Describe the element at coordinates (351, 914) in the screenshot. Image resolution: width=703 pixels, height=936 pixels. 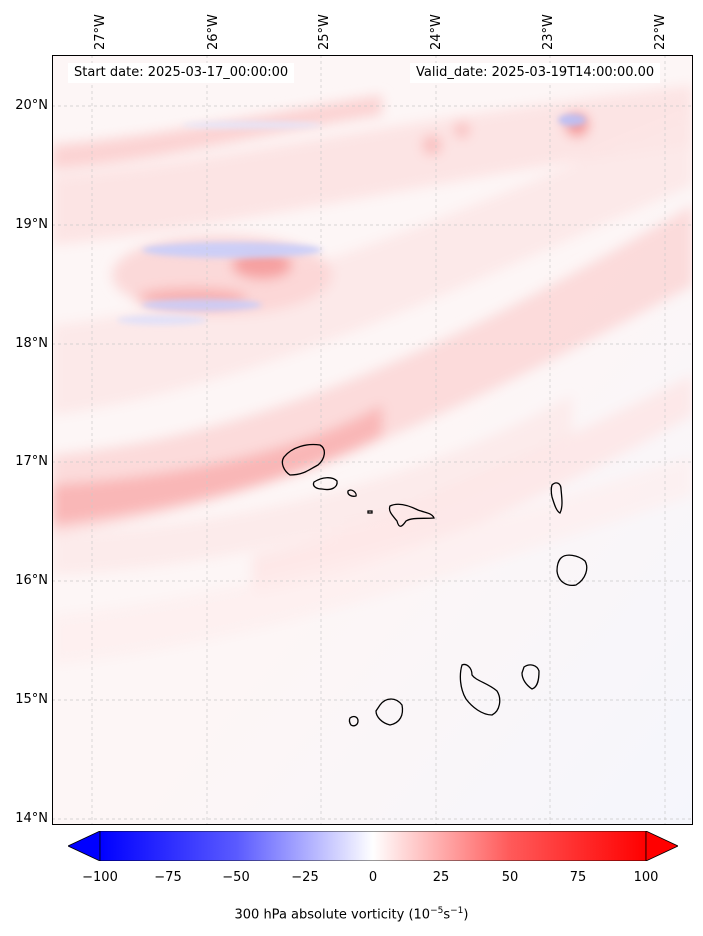
I see `colorbar-label: 300 hPa absolute vorticity (10−5s−1)` at that location.